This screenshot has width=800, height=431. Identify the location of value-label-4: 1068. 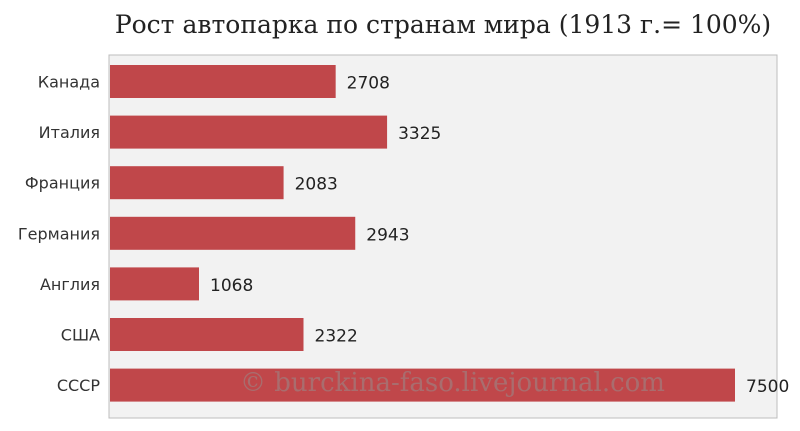
(231, 286).